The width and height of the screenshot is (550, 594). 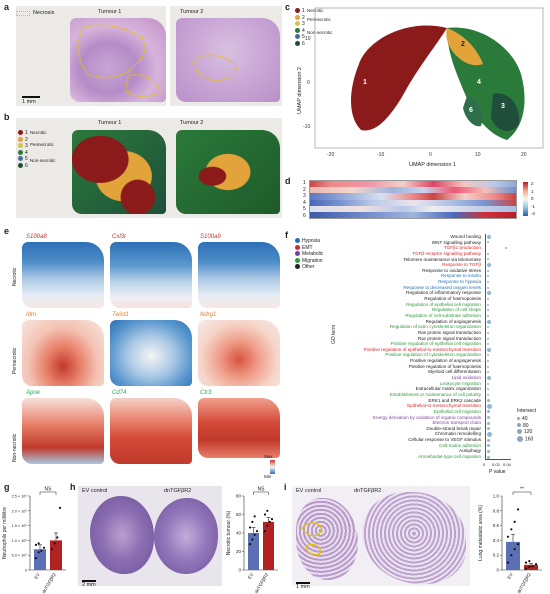 I want to click on he-section-dn, so click(x=186, y=536).